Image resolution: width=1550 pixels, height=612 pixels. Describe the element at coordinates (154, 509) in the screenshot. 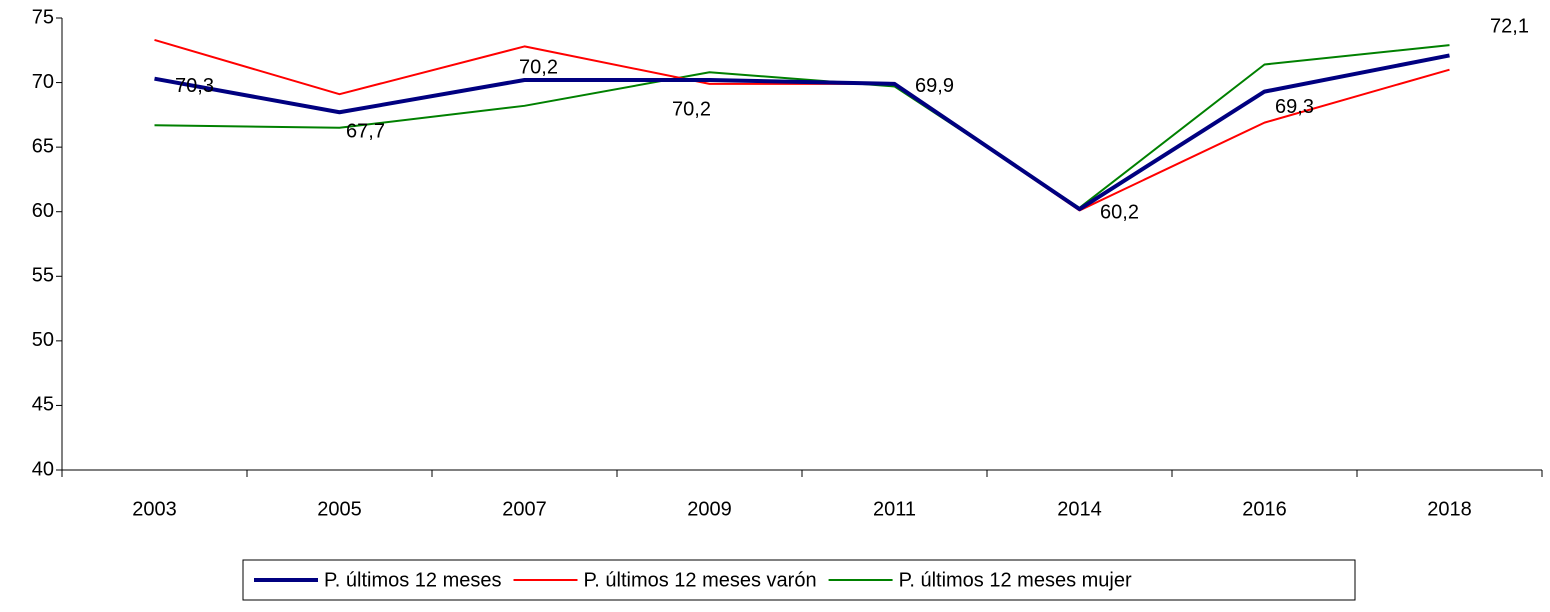

I see `x-tick-label: 2003` at that location.